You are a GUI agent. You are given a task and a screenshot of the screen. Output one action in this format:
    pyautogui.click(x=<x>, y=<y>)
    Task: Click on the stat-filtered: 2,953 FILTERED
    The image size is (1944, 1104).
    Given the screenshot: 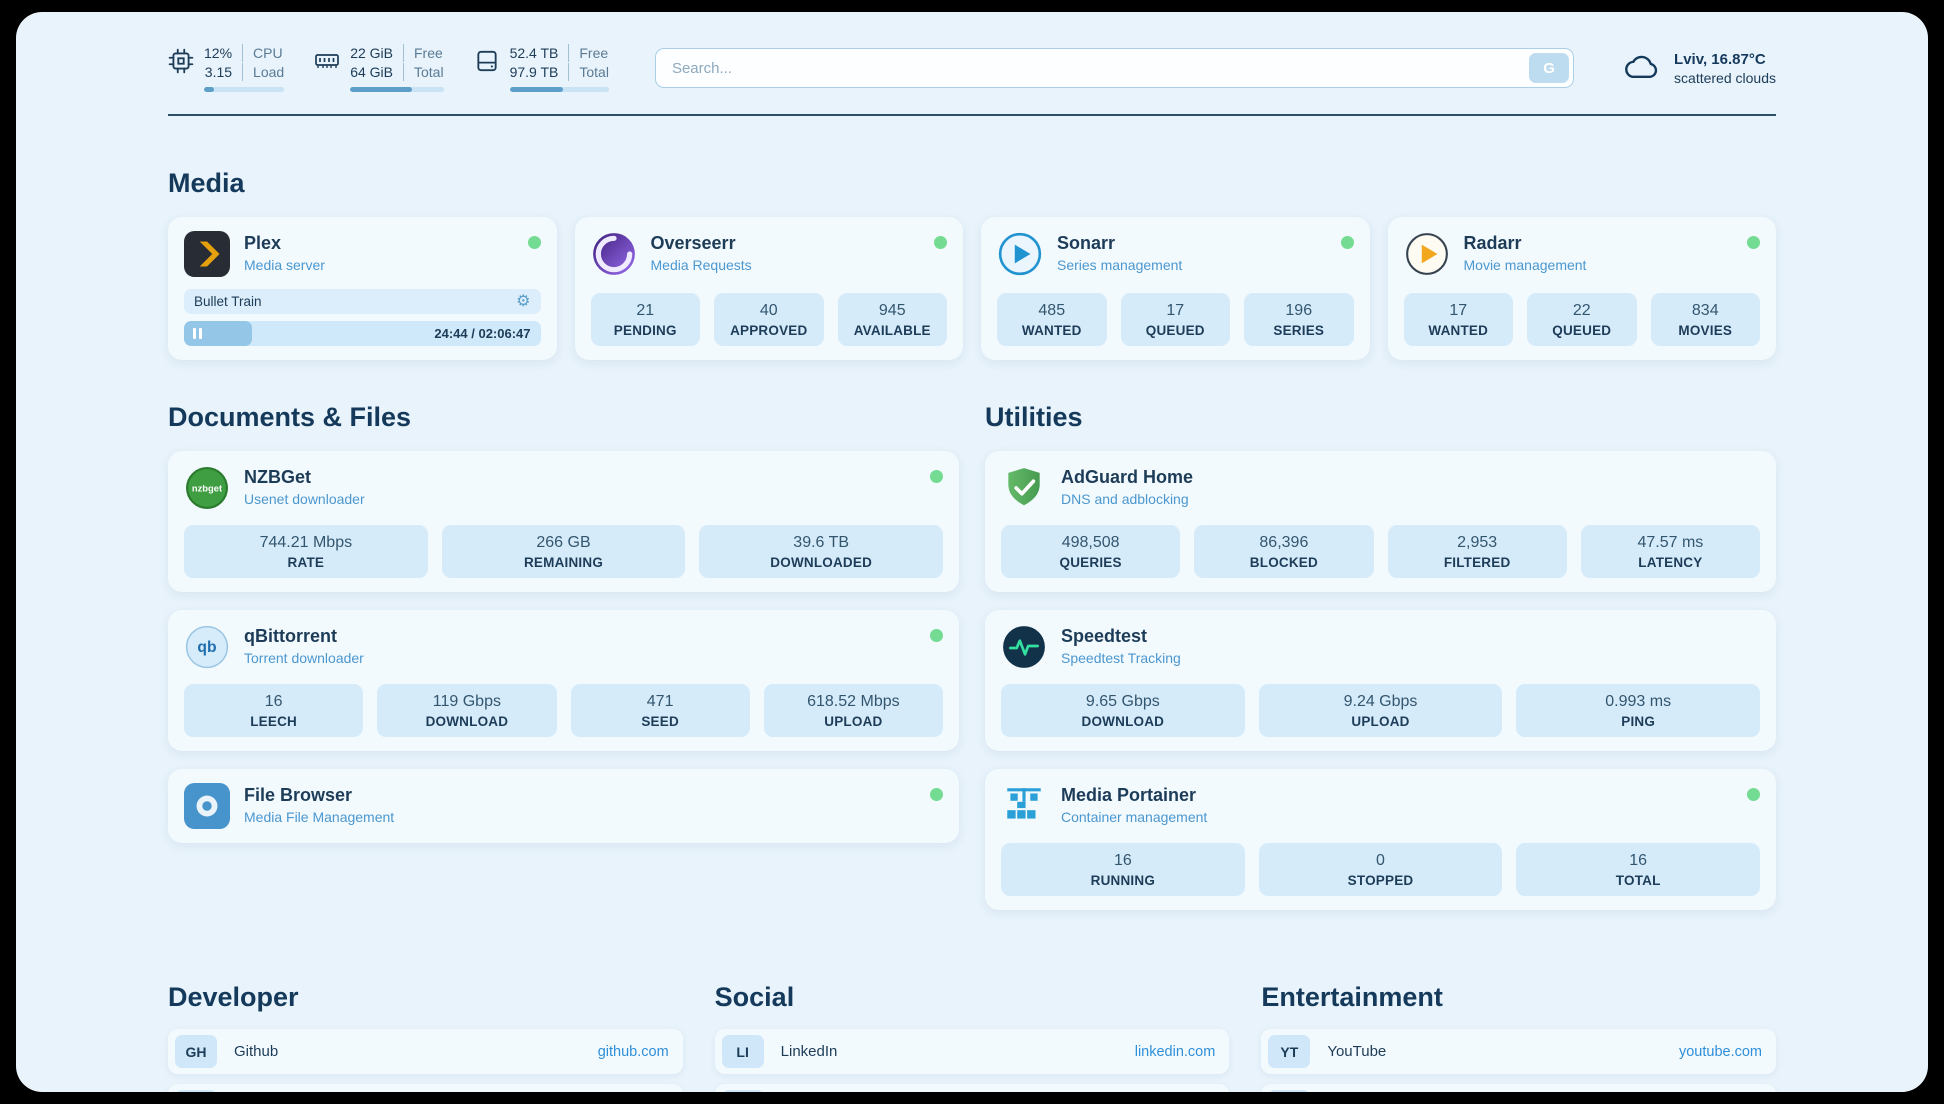 What is the action you would take?
    pyautogui.click(x=1477, y=551)
    